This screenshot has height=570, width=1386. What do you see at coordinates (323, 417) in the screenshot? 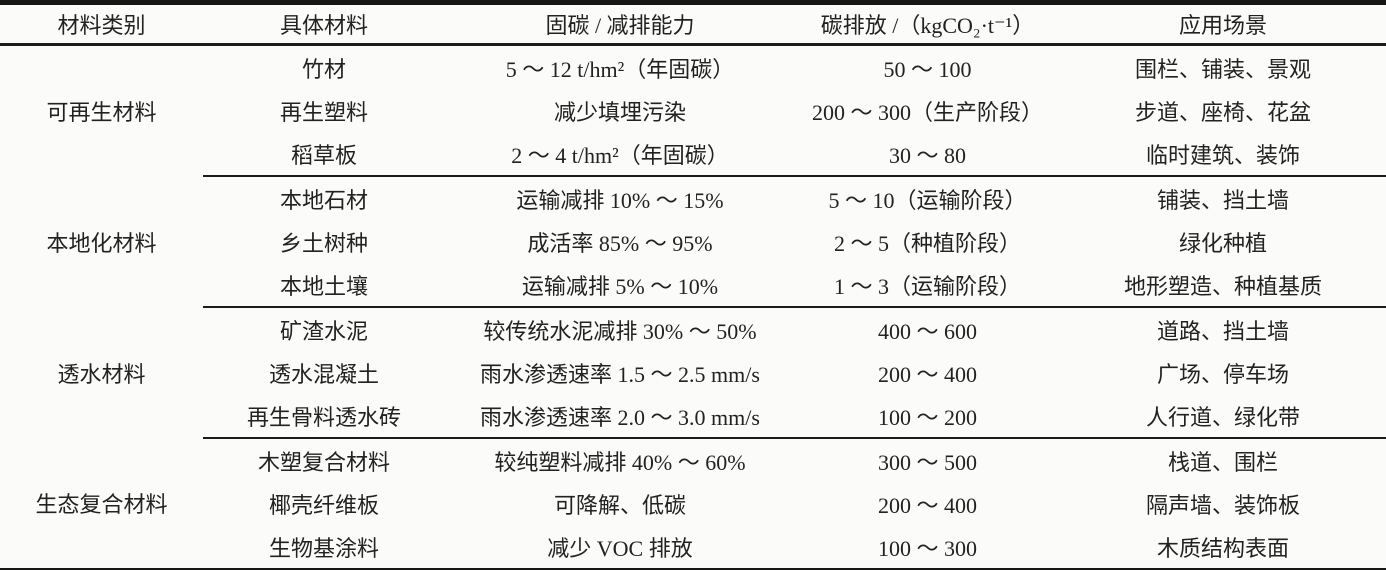
I see `specific-material-cell: 再生骨料透水砖` at bounding box center [323, 417].